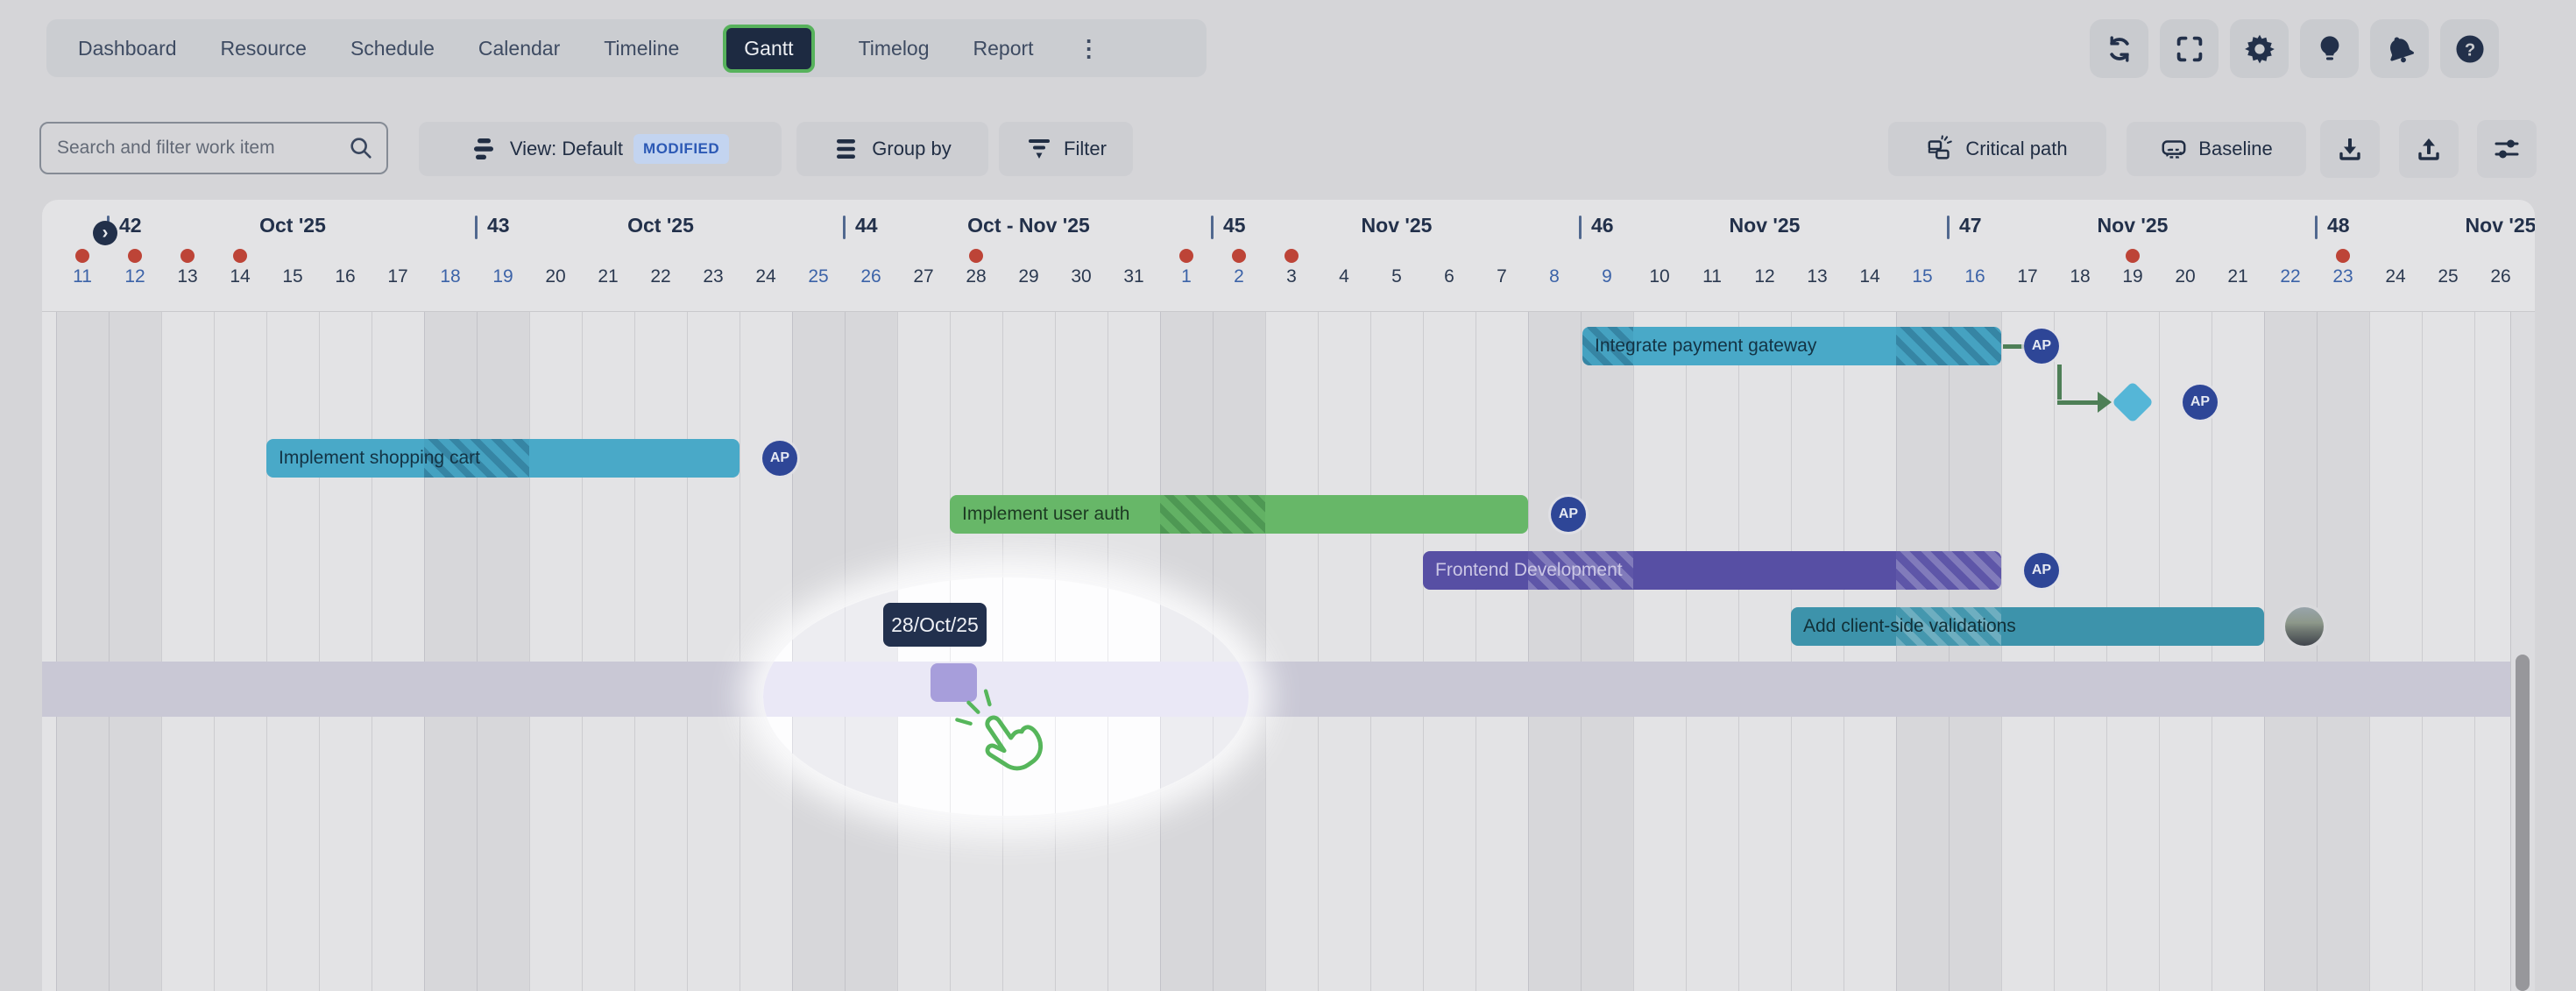 The height and width of the screenshot is (991, 2576). I want to click on task-bar: Integrate payment gateway, so click(1791, 346).